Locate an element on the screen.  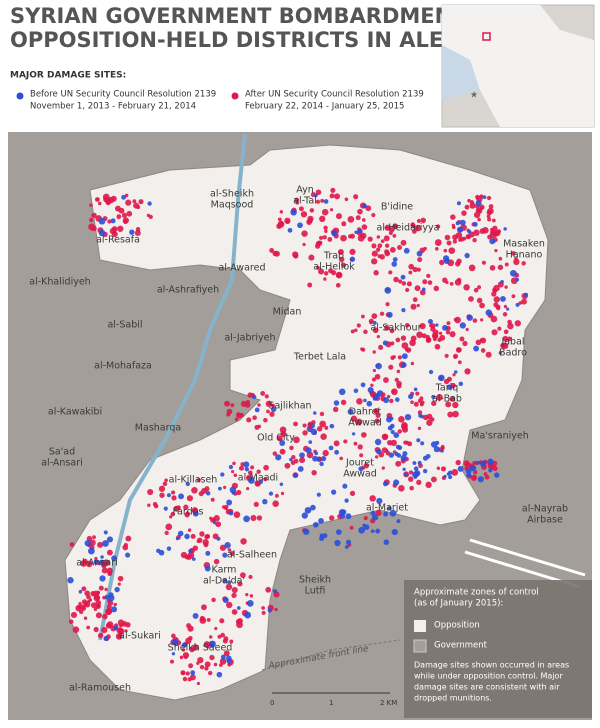
district-label: al-Mohafaza is located at coordinates (123, 365).